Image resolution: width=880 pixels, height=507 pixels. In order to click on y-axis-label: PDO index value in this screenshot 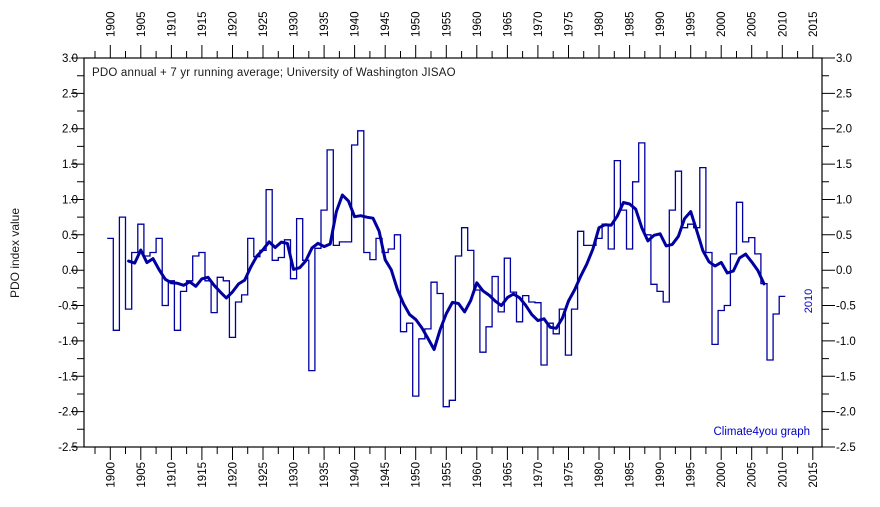, I will do `click(15, 253)`.